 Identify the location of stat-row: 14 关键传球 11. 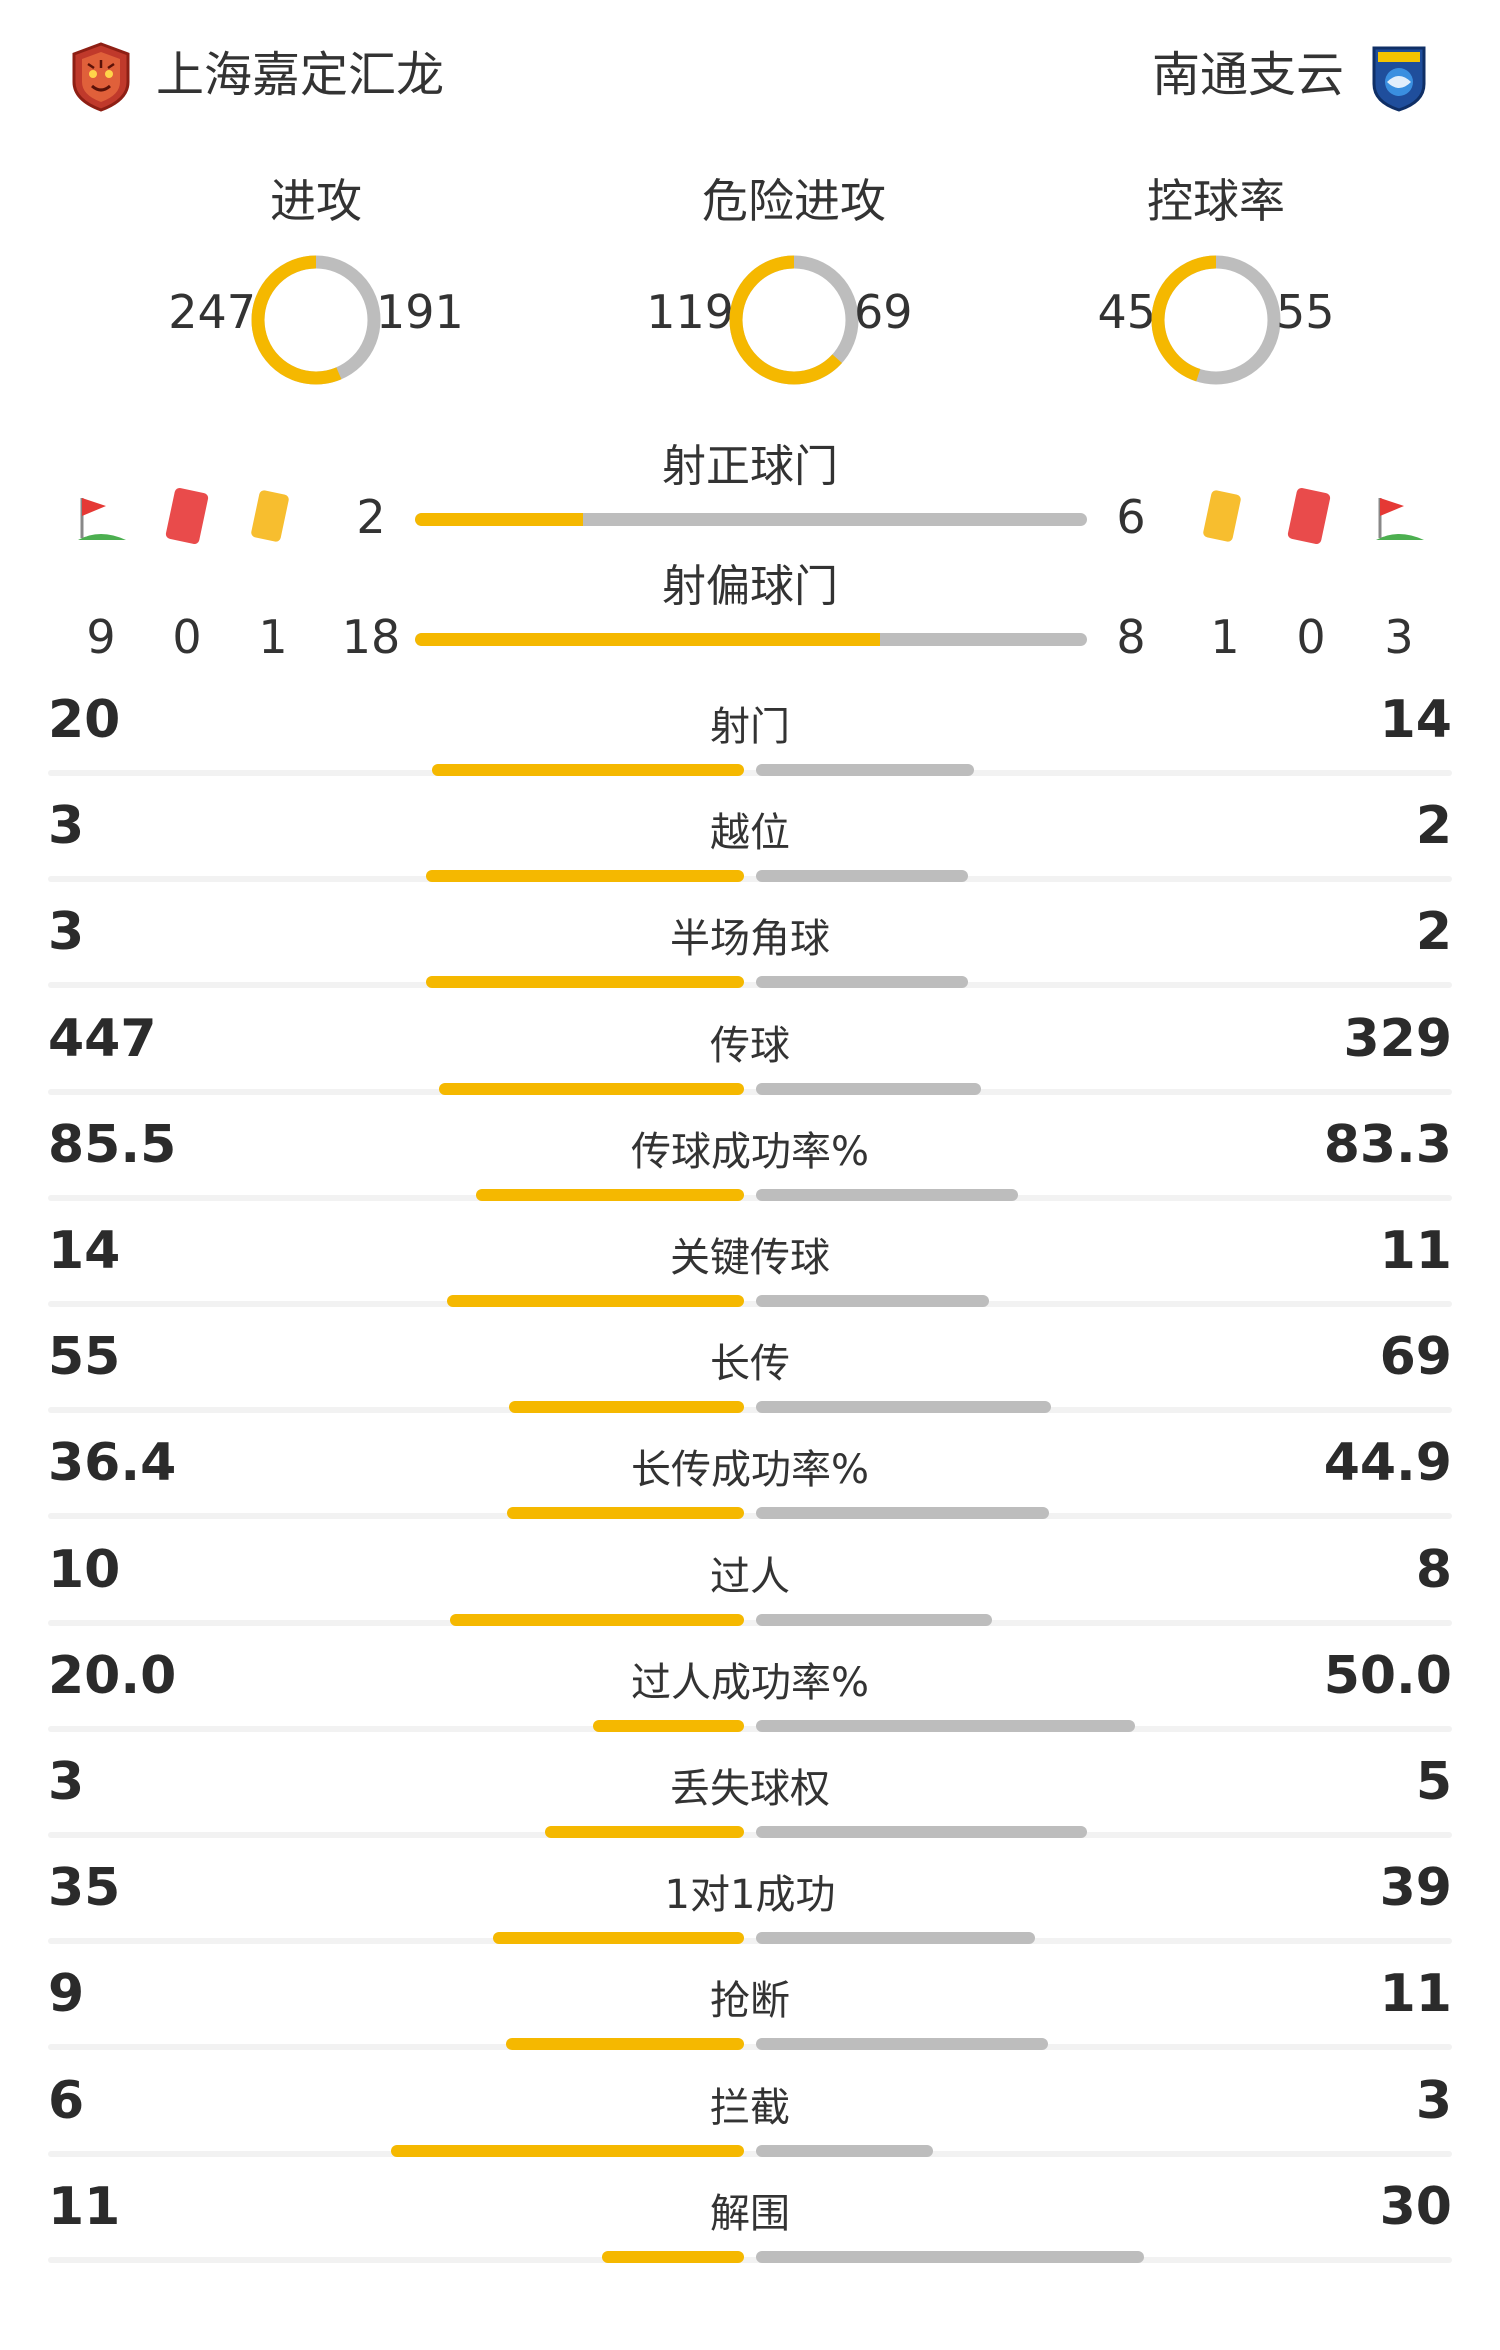
(750, 1272).